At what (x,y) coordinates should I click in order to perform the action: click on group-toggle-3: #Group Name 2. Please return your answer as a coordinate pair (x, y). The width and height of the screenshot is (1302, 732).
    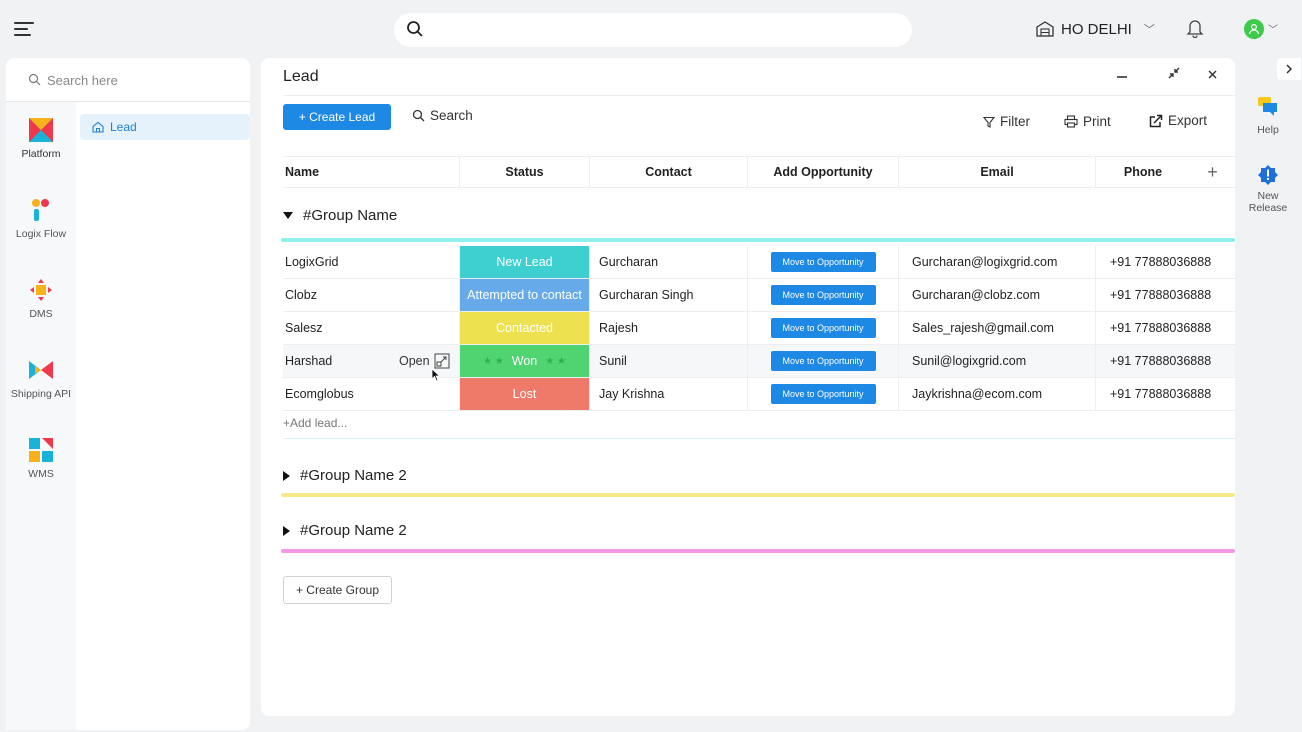
    Looking at the image, I should click on (345, 530).